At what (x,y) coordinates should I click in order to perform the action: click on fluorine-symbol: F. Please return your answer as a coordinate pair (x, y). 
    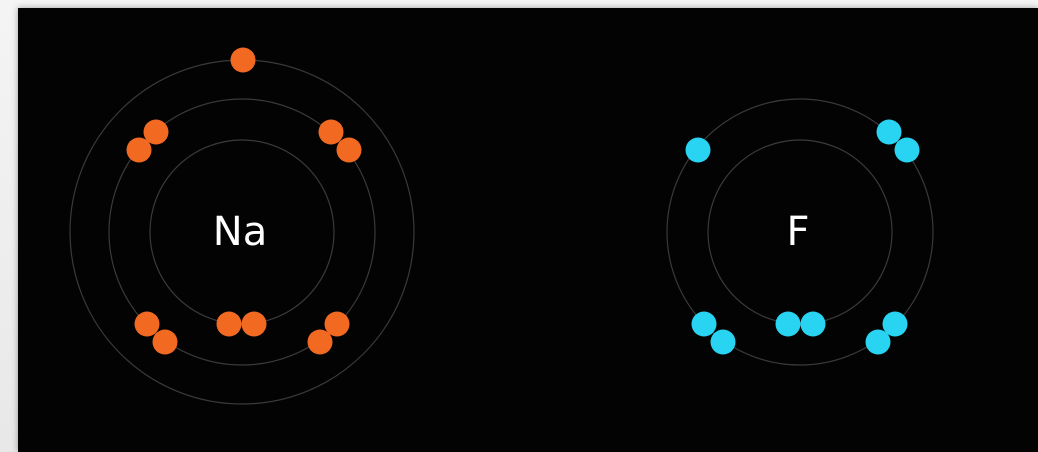
    Looking at the image, I should click on (797, 232).